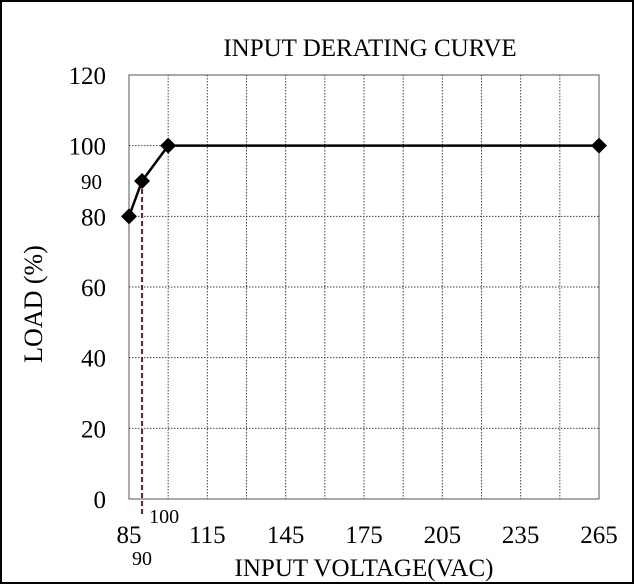 The image size is (634, 586). What do you see at coordinates (207, 535) in the screenshot?
I see `x-tick-label: 115` at bounding box center [207, 535].